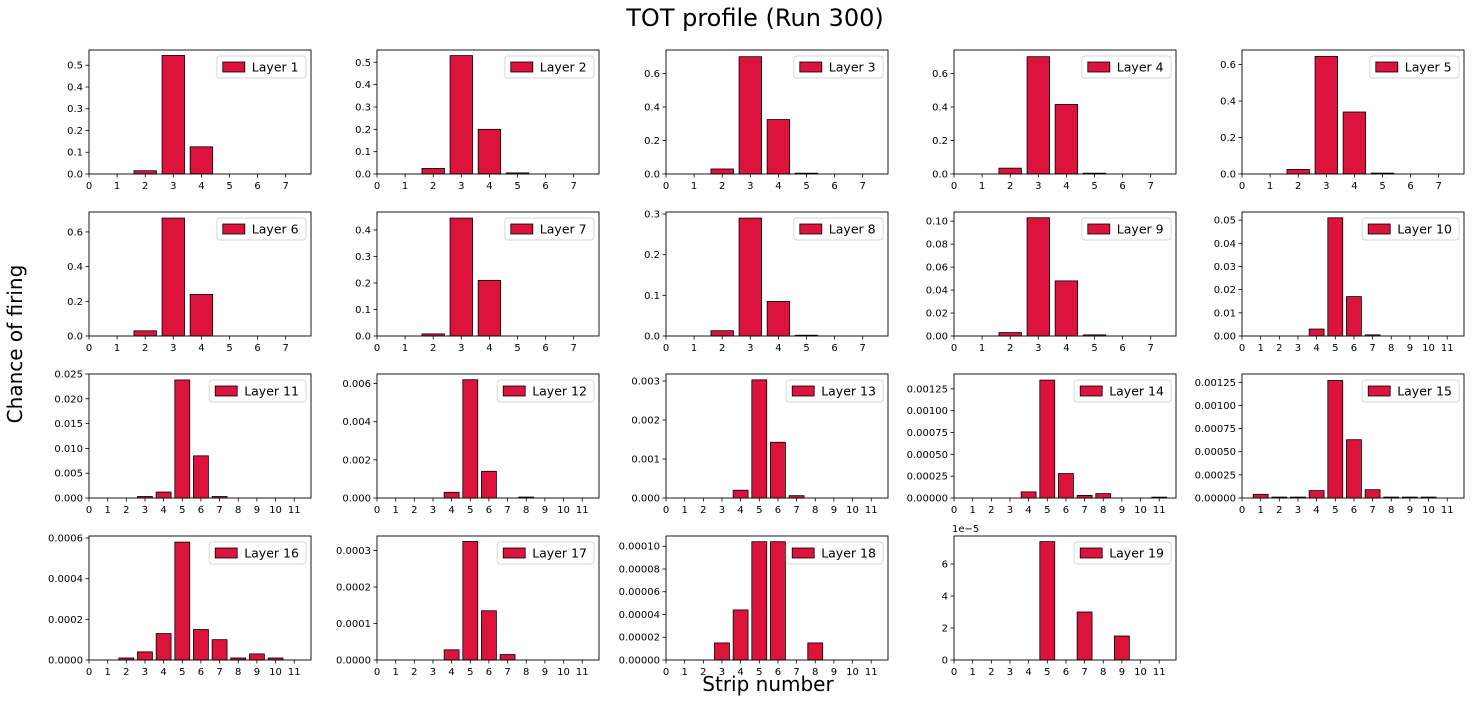 The image size is (1472, 702). I want to click on subplot-1: 0 1 2 3 4 5 6 7 0.0 0.1 0.2 0.3 0.4 0.5 Layer 1, so click(189, 120).